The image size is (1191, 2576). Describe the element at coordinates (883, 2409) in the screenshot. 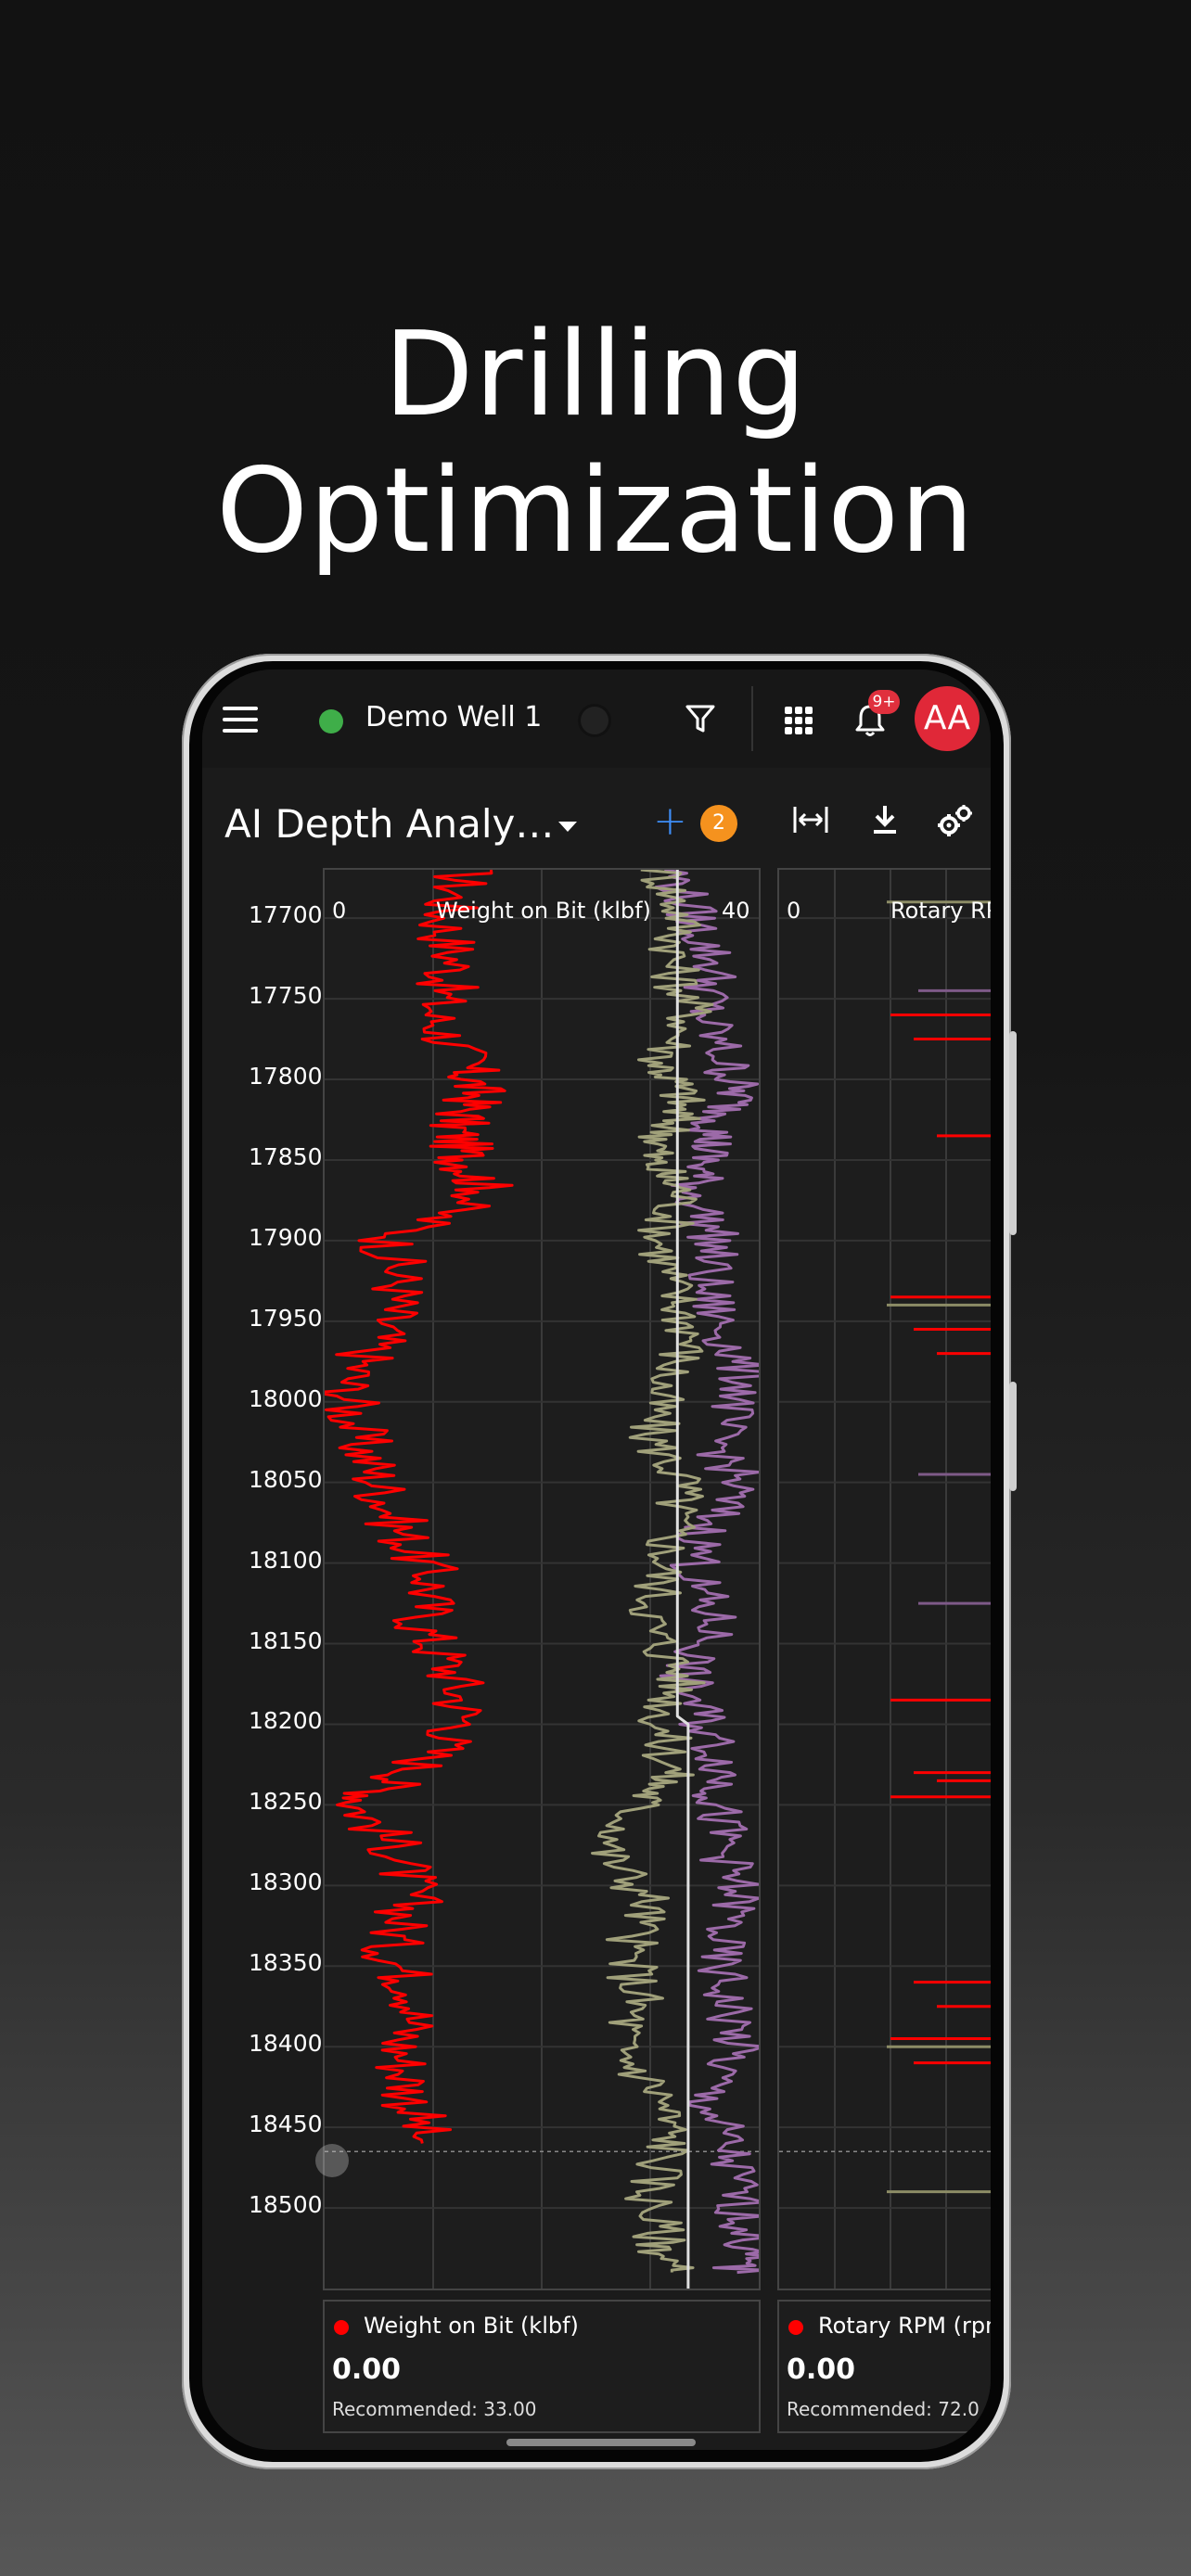

I see `legend-recommended: Recommended: 72.0` at that location.